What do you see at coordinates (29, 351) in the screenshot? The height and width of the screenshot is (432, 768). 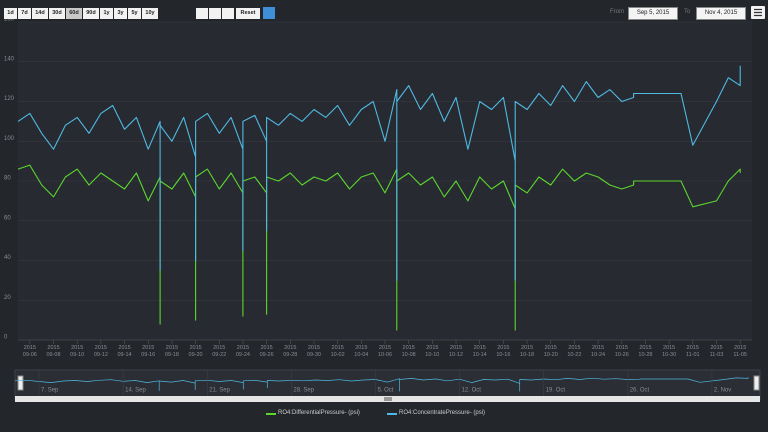 I see `x-tick-label: 2015 09-06` at bounding box center [29, 351].